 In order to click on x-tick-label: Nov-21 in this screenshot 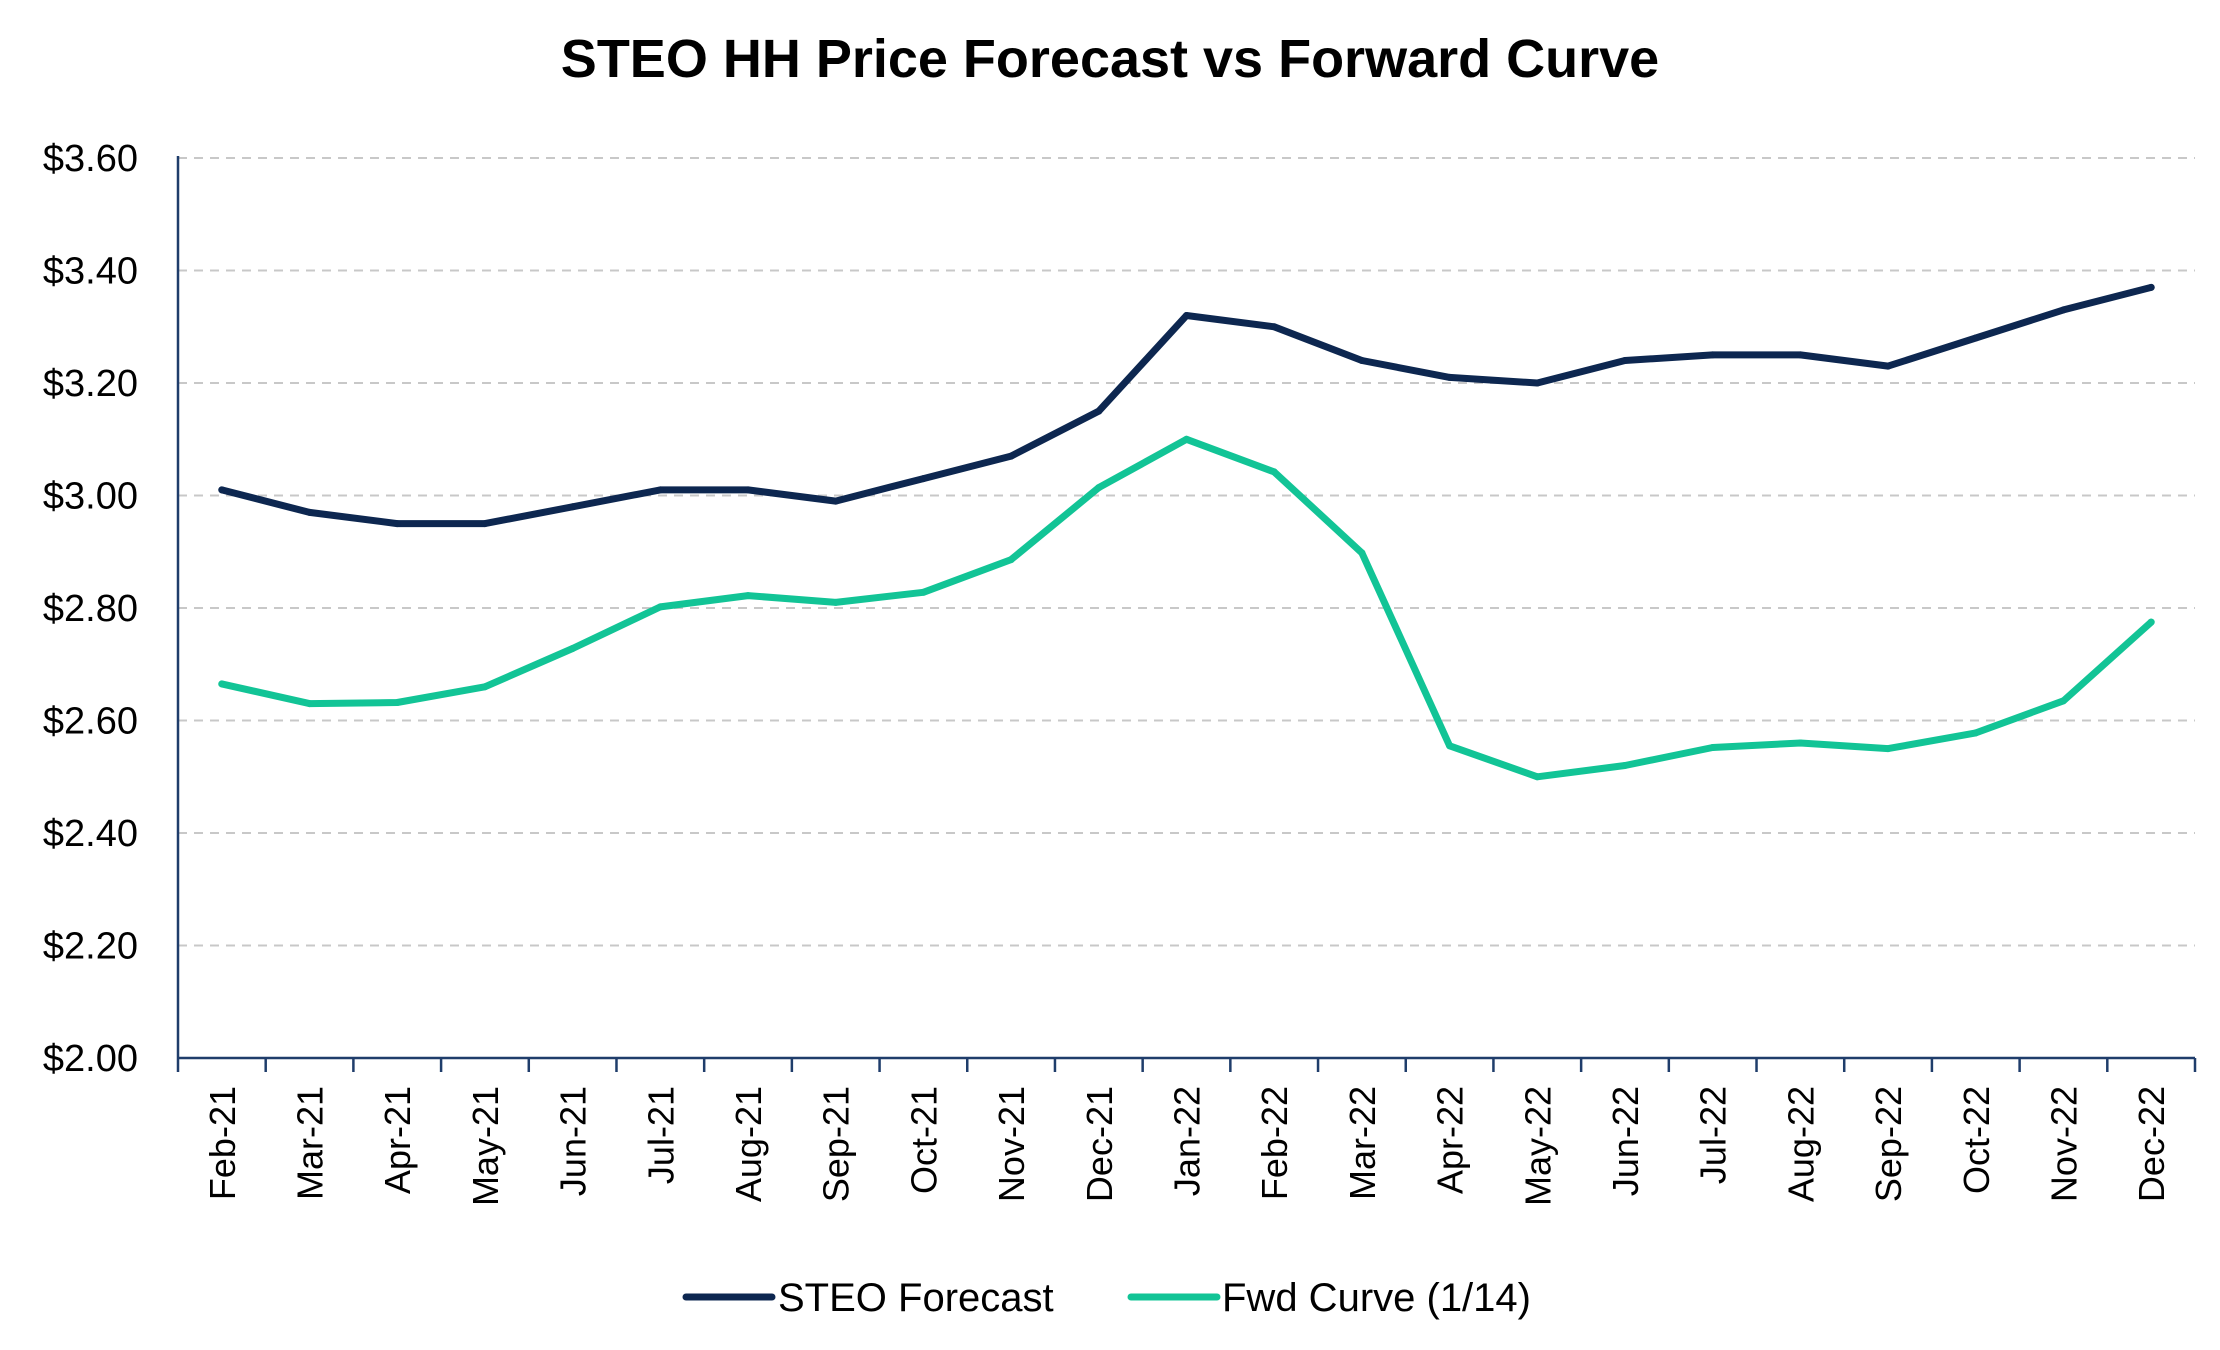, I will do `click(1011, 1144)`.